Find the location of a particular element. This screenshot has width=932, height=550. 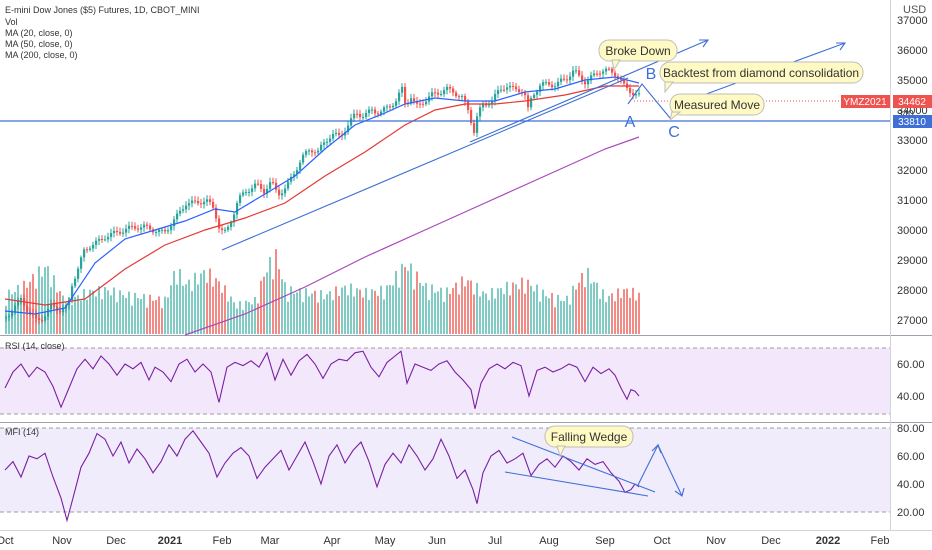

indicator-label: MA (50, close, 0) is located at coordinates (39, 44).